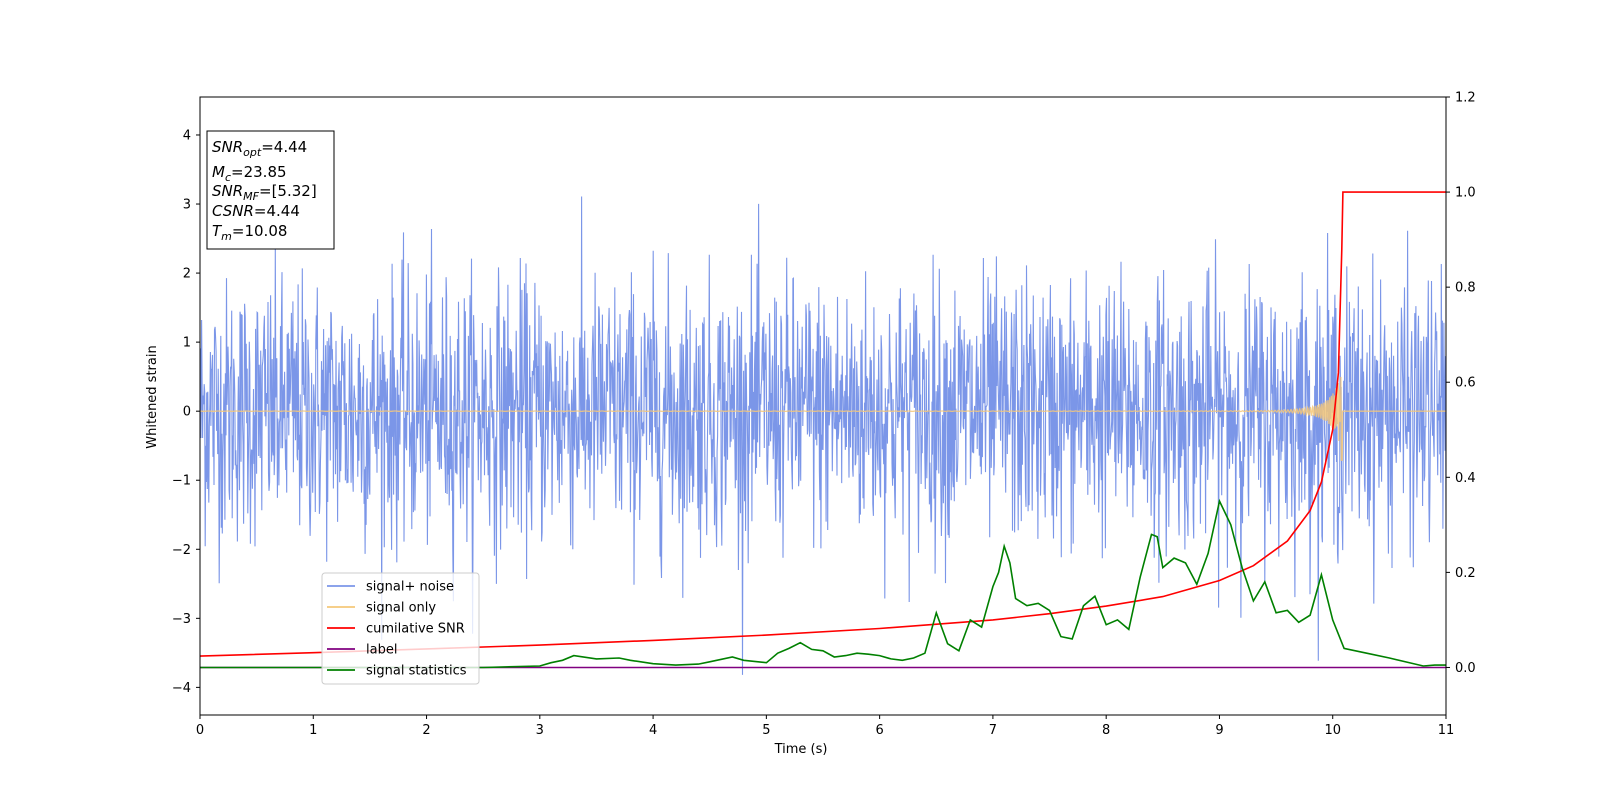  I want to click on series-signal-only, so click(823, 418).